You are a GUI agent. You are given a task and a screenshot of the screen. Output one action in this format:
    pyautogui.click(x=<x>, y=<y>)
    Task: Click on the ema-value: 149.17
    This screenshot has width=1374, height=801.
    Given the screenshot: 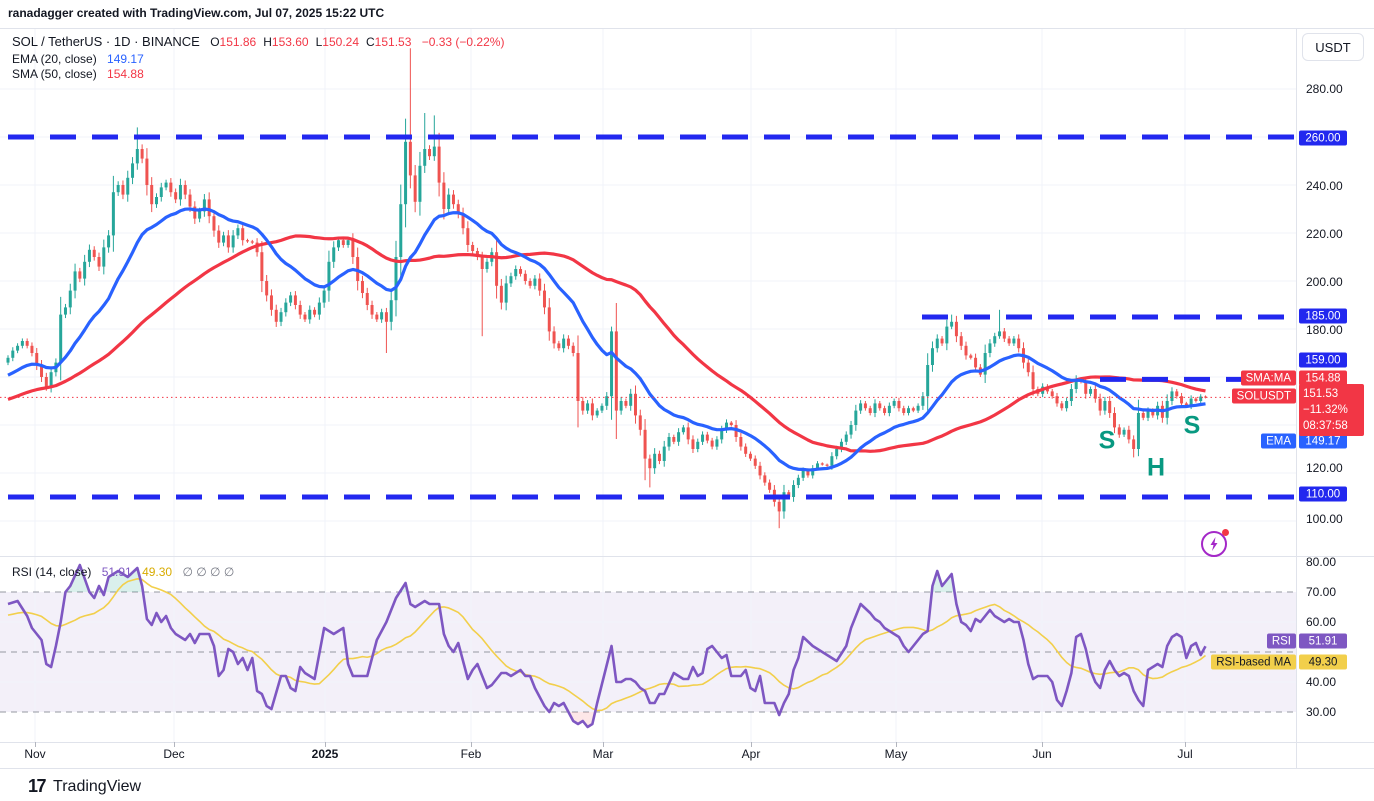 What is the action you would take?
    pyautogui.click(x=125, y=59)
    